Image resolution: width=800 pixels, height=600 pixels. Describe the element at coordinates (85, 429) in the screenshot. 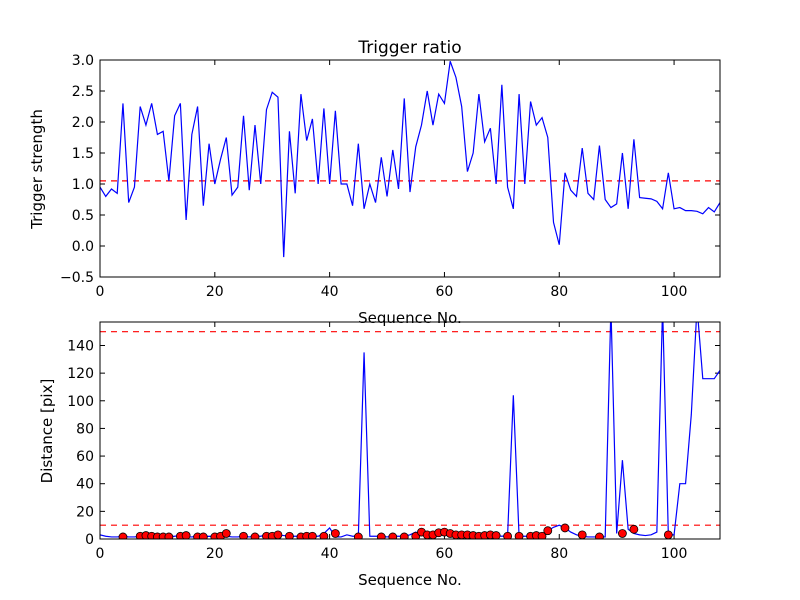

I see `y-tick-label: 80` at that location.